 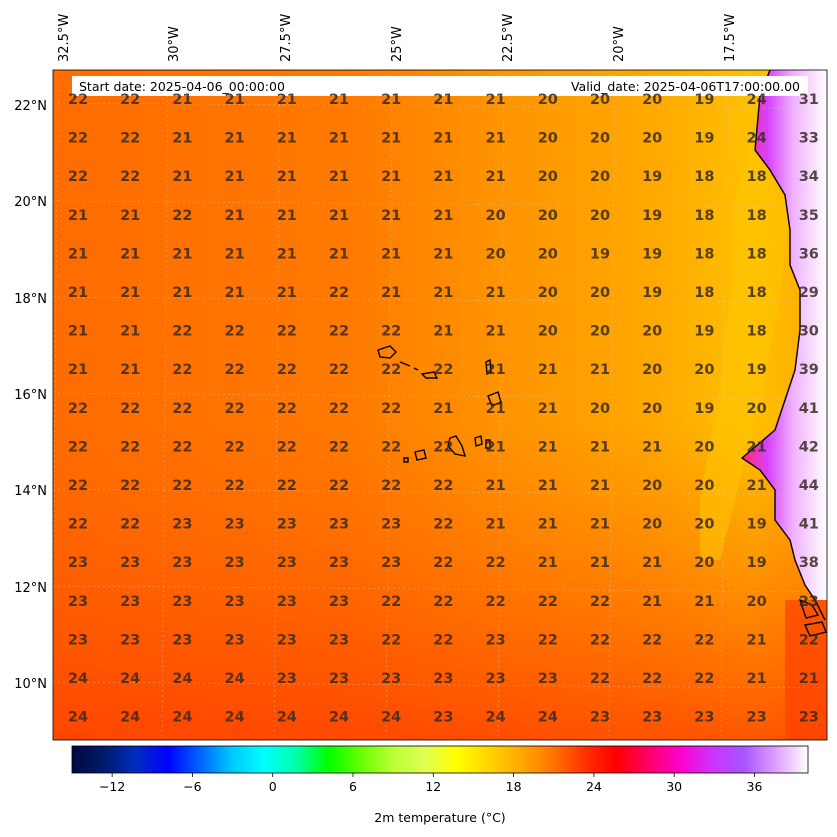 I want to click on grid-value: 41, so click(x=809, y=525).